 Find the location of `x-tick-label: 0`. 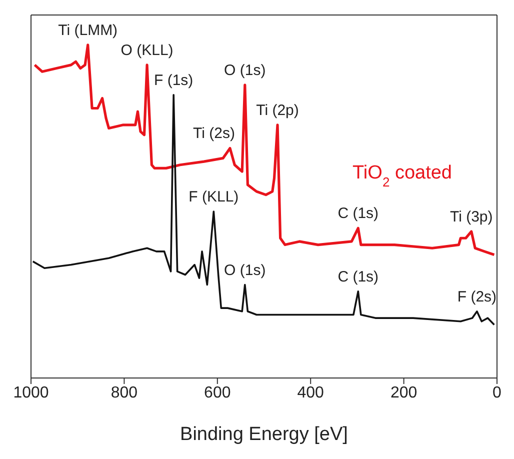

x-tick-label: 0 is located at coordinates (497, 393).